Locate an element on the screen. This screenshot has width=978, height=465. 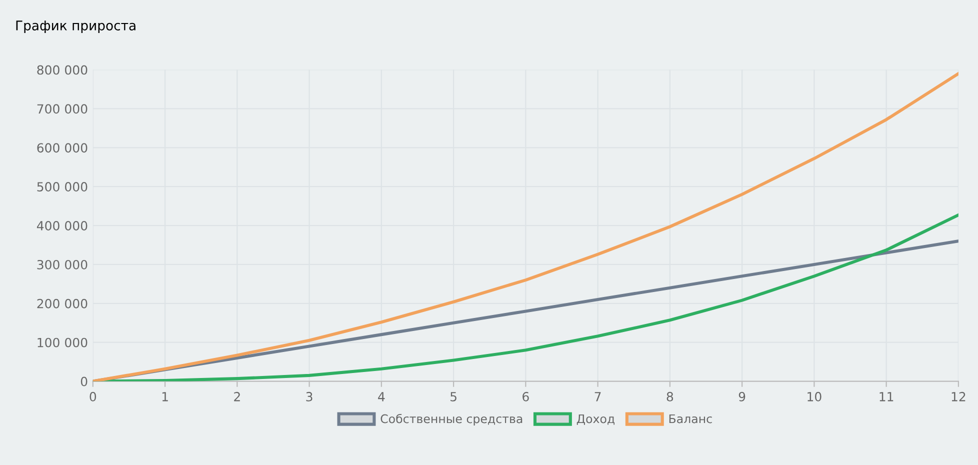
x-tick-label: 8 is located at coordinates (670, 397).